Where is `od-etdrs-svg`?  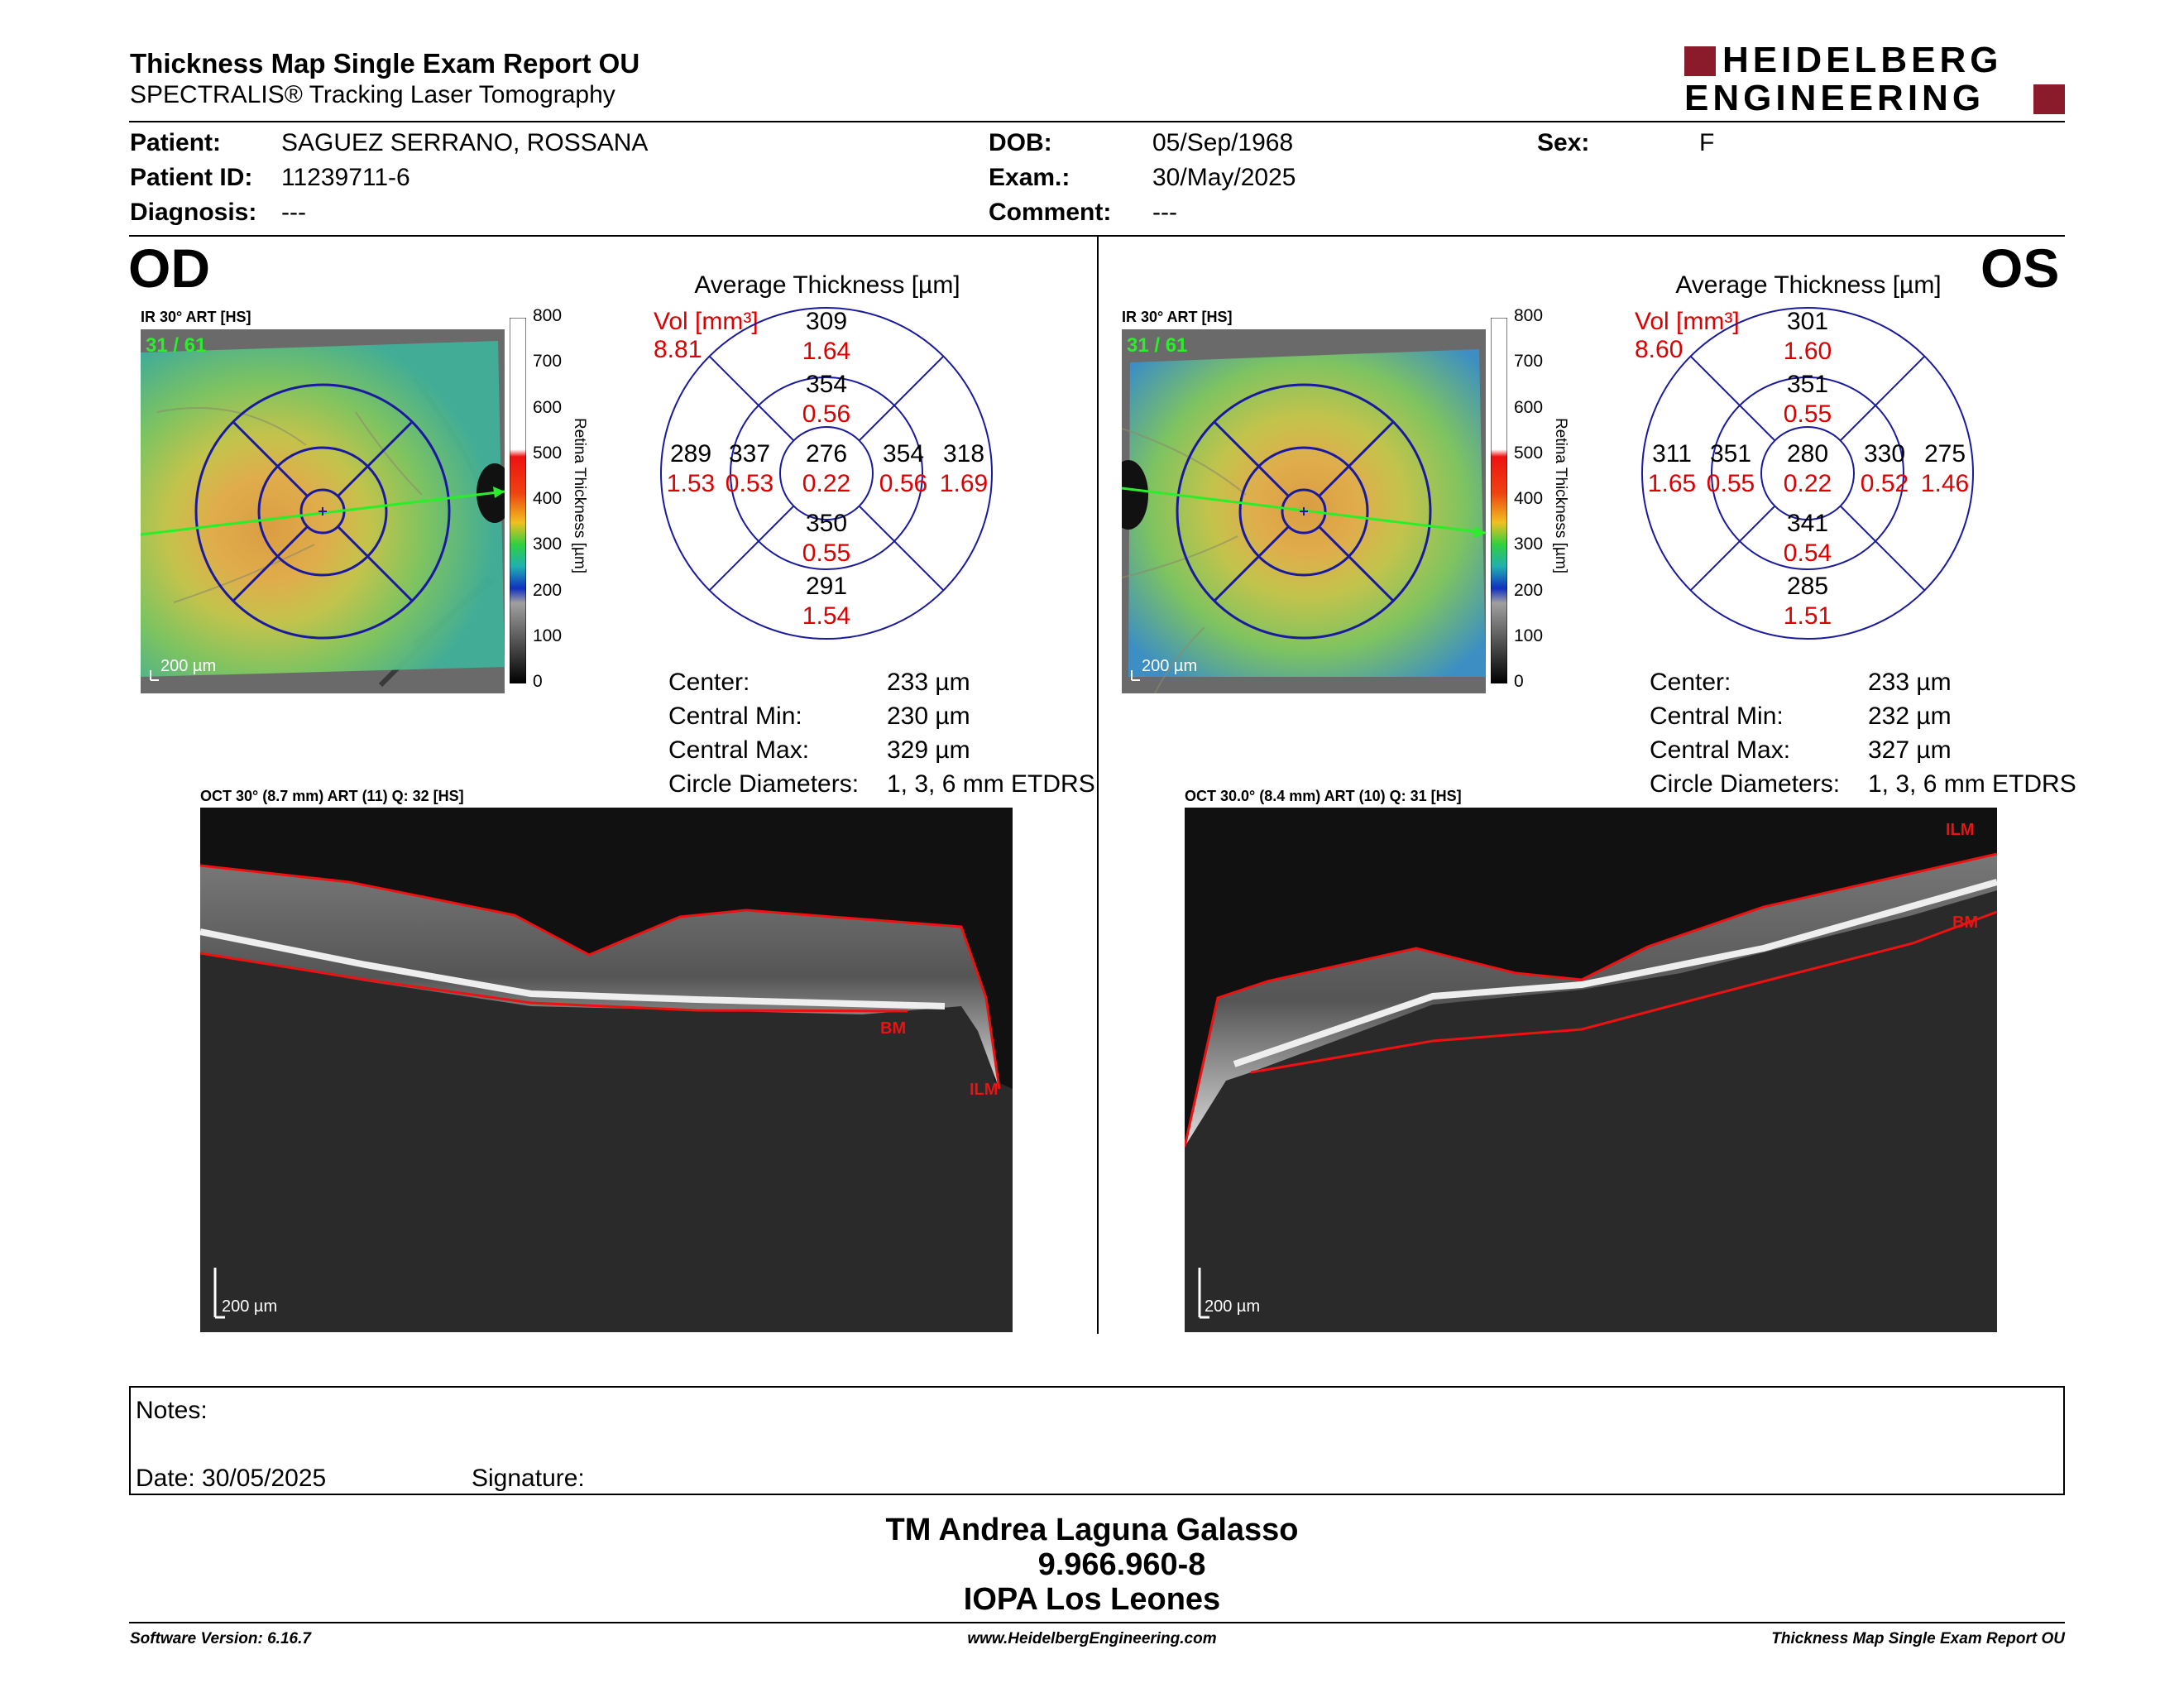 od-etdrs-svg is located at coordinates (826, 473).